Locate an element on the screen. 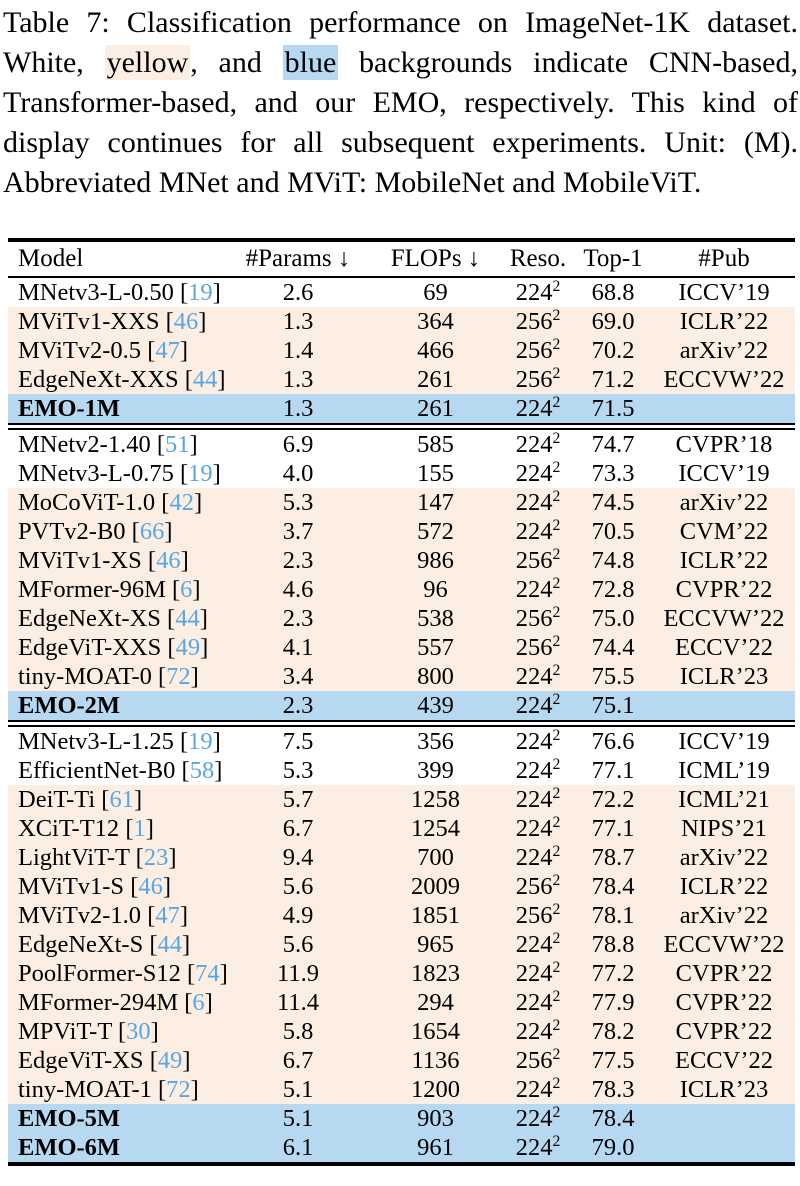 The height and width of the screenshot is (1186, 800). cell-top1: 78.7 is located at coordinates (613, 857).